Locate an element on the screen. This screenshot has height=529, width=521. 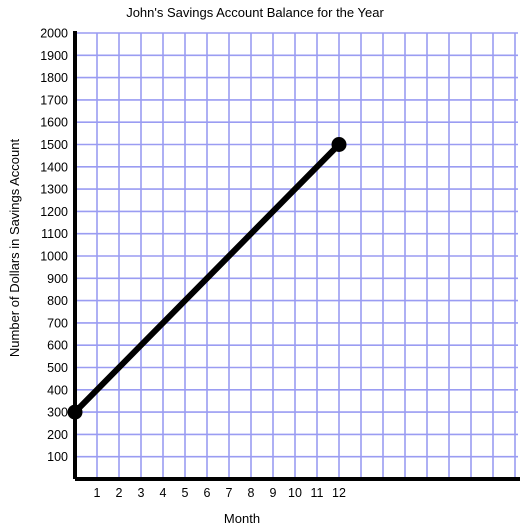
y-tick-label: 1700 is located at coordinates (54, 100).